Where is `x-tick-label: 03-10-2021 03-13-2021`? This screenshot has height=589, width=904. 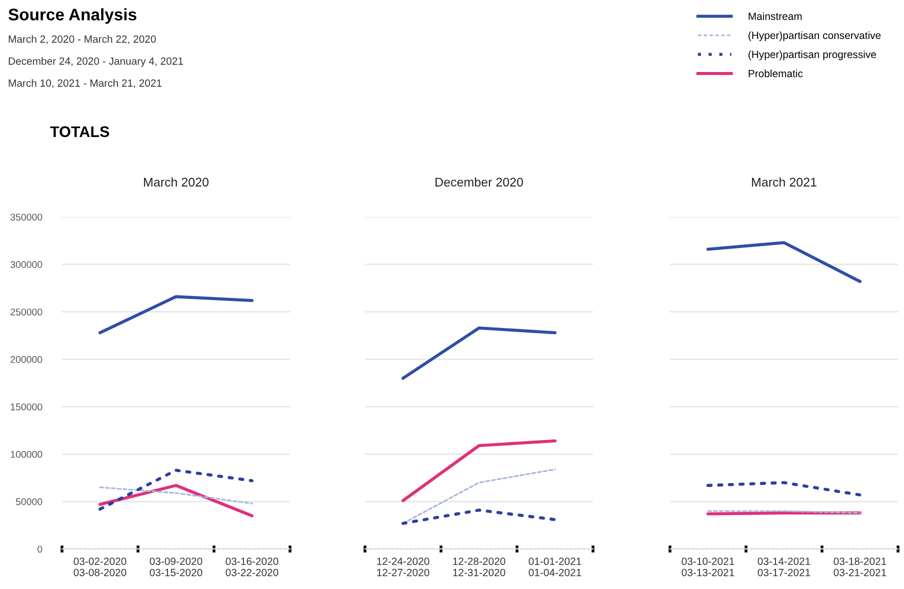 x-tick-label: 03-10-2021 03-13-2021 is located at coordinates (708, 567).